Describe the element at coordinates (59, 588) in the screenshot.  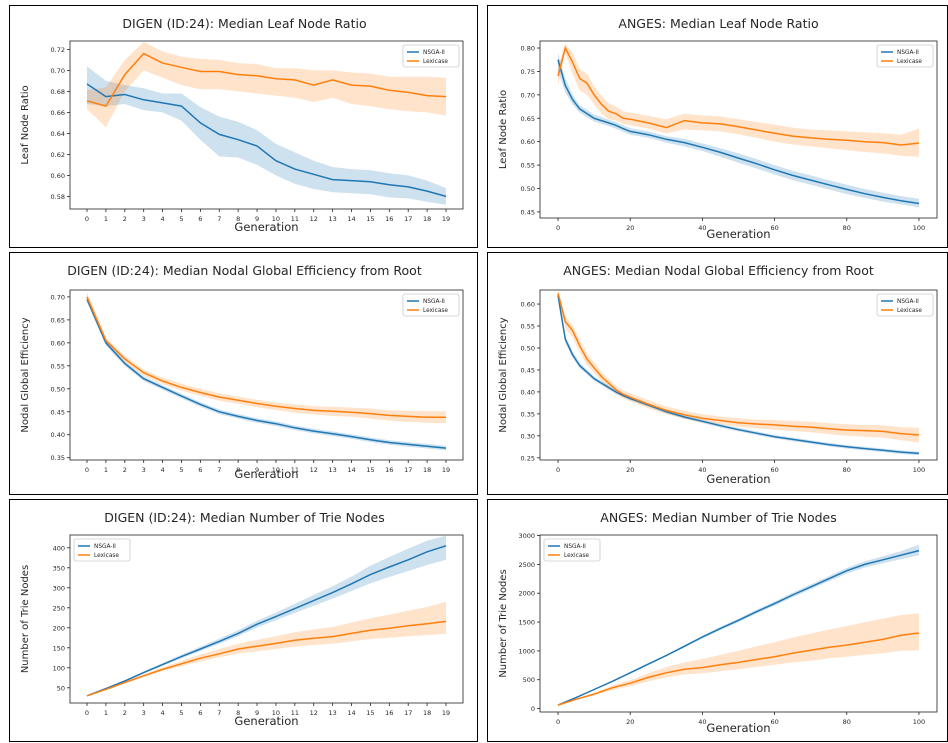
I see `y-tick-label: 300` at that location.